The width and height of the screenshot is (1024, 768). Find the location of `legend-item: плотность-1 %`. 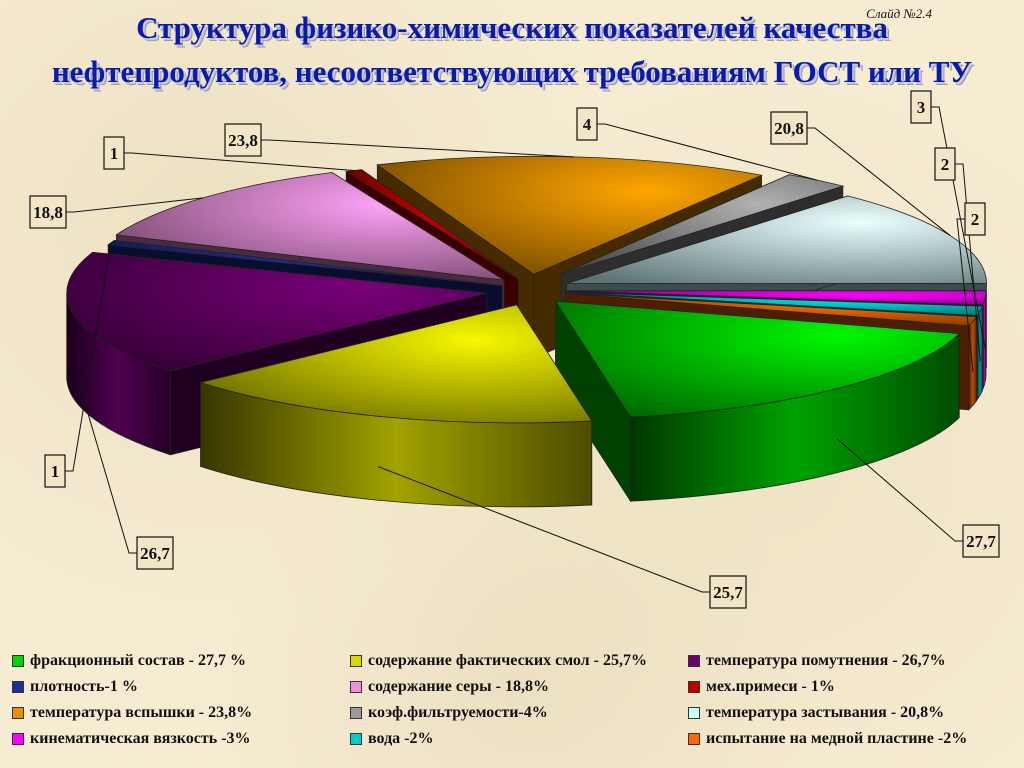

legend-item: плотность-1 % is located at coordinates (181, 687).